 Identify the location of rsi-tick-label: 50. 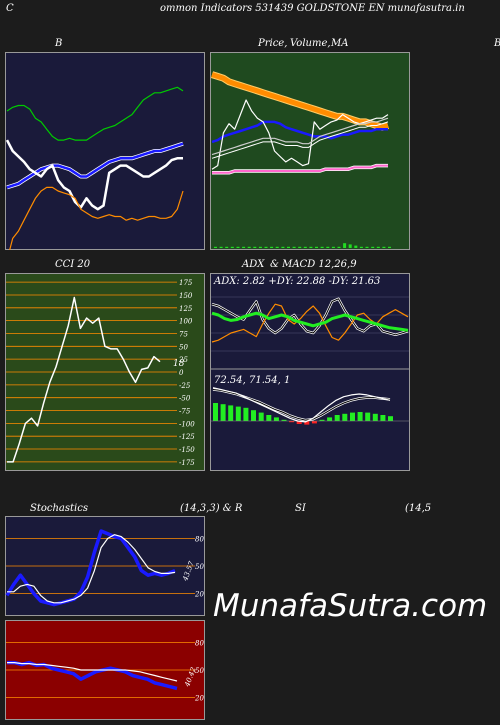
(199, 671).